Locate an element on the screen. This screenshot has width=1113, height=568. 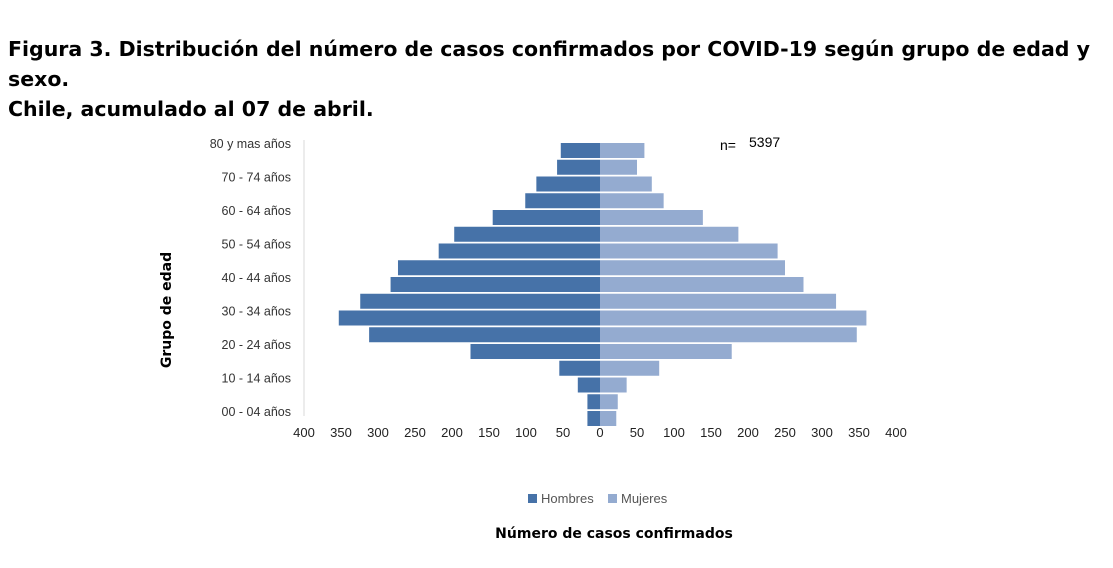
bar-hombres-45-49años is located at coordinates (498, 268).